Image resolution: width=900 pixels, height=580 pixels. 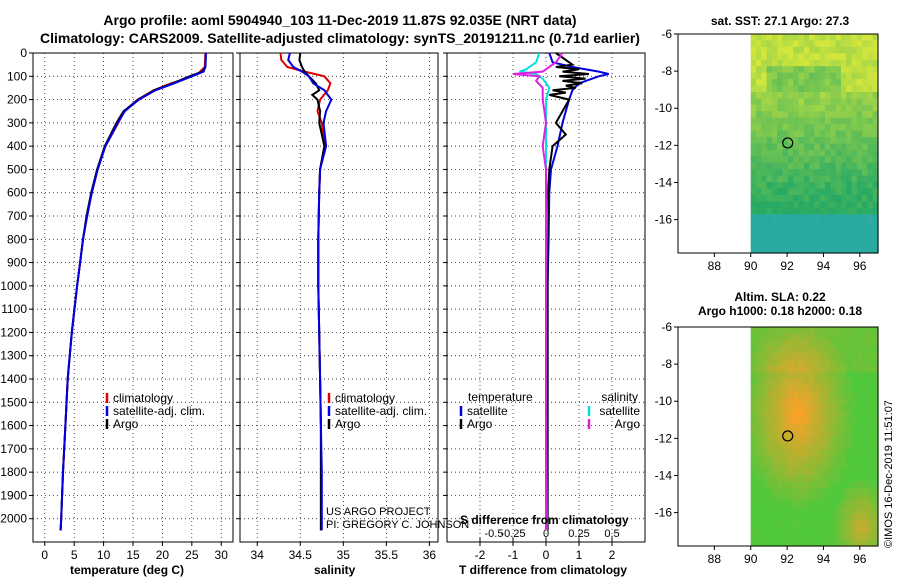 What do you see at coordinates (301, 555) in the screenshot?
I see `xtick-label-salinity: 34.5` at bounding box center [301, 555].